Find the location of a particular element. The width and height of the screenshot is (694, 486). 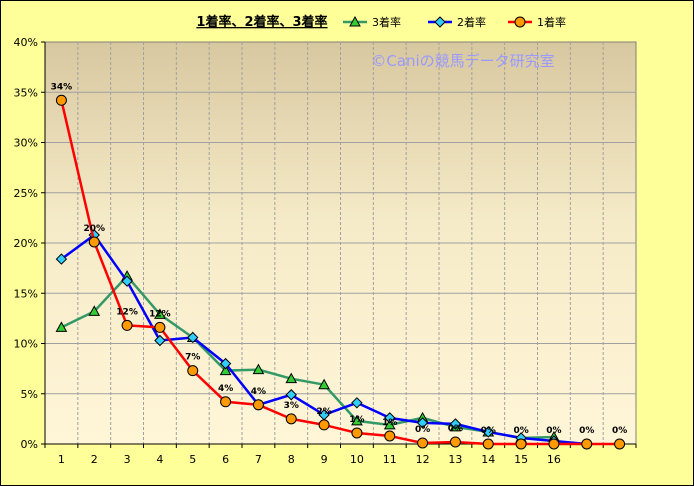

data-label: 20% is located at coordinates (94, 229).